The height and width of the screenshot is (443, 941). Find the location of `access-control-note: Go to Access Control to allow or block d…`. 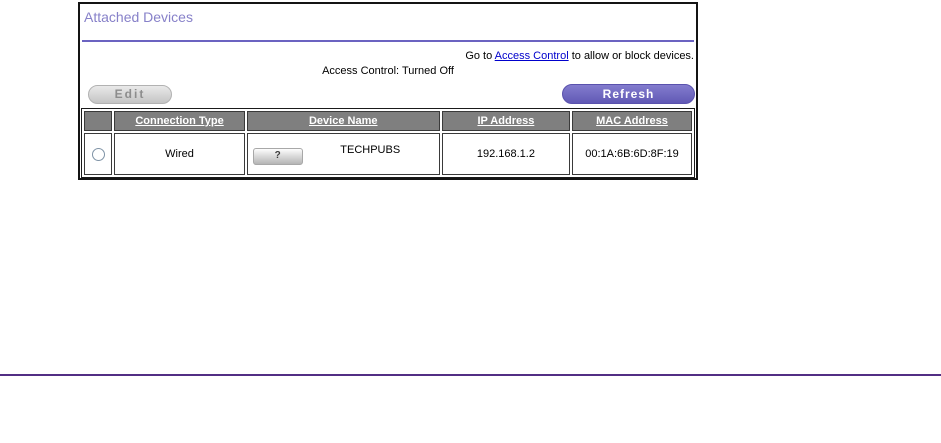

access-control-note: Go to Access Control to allow or block d… is located at coordinates (388, 56).